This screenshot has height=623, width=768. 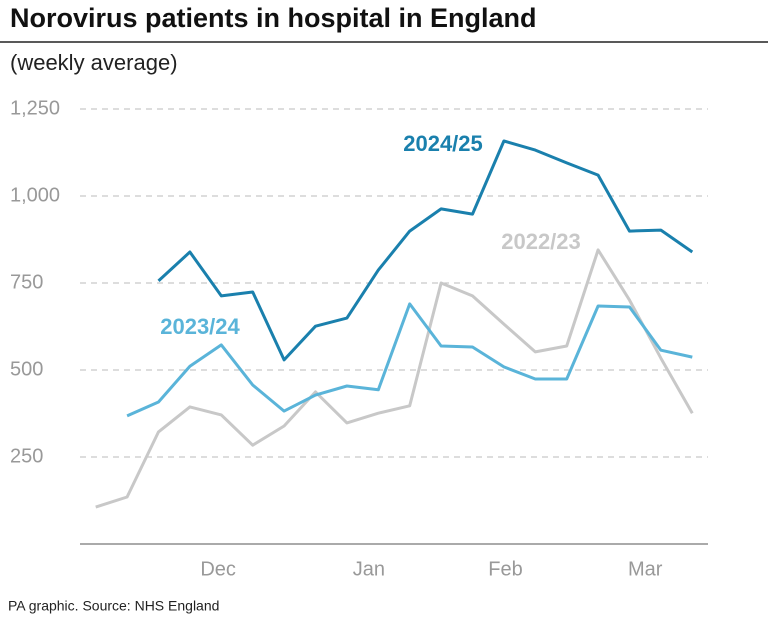 What do you see at coordinates (26, 282) in the screenshot?
I see `y-tick-label: 750` at bounding box center [26, 282].